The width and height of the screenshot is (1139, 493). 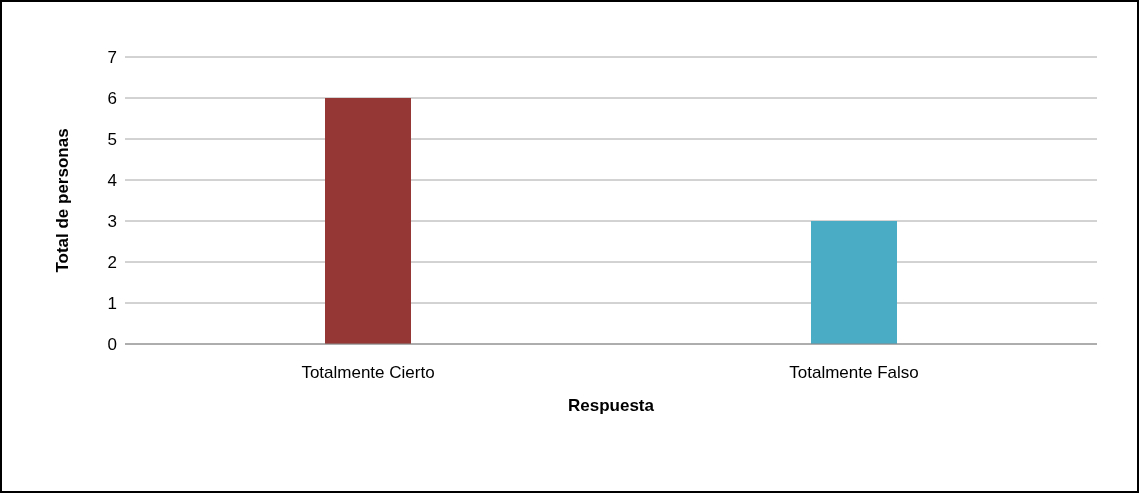 I want to click on y-tick-label: 4, so click(x=112, y=181).